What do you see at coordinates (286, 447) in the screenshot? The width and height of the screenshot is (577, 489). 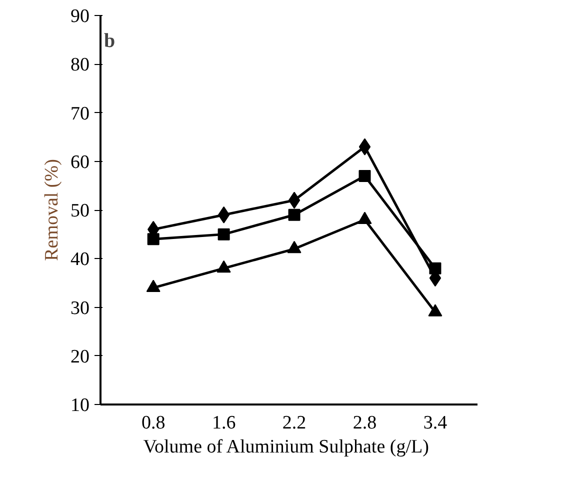 I see `x-axis-title: Volume of Aluminium Sulphate (g/L)` at bounding box center [286, 447].